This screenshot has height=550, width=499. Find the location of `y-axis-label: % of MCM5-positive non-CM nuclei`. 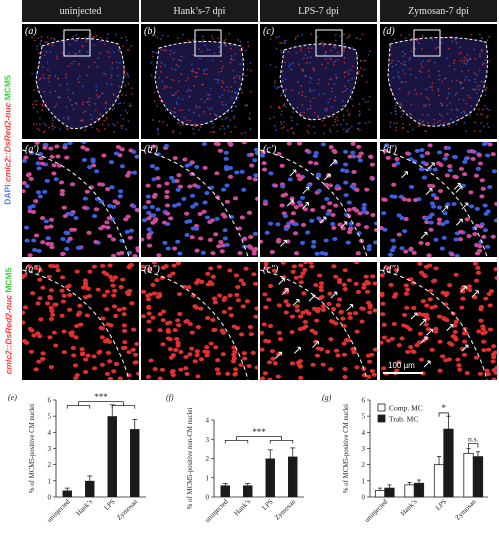

y-axis-label: % of MCM5-positive non-CM nuclei is located at coordinates (190, 459).